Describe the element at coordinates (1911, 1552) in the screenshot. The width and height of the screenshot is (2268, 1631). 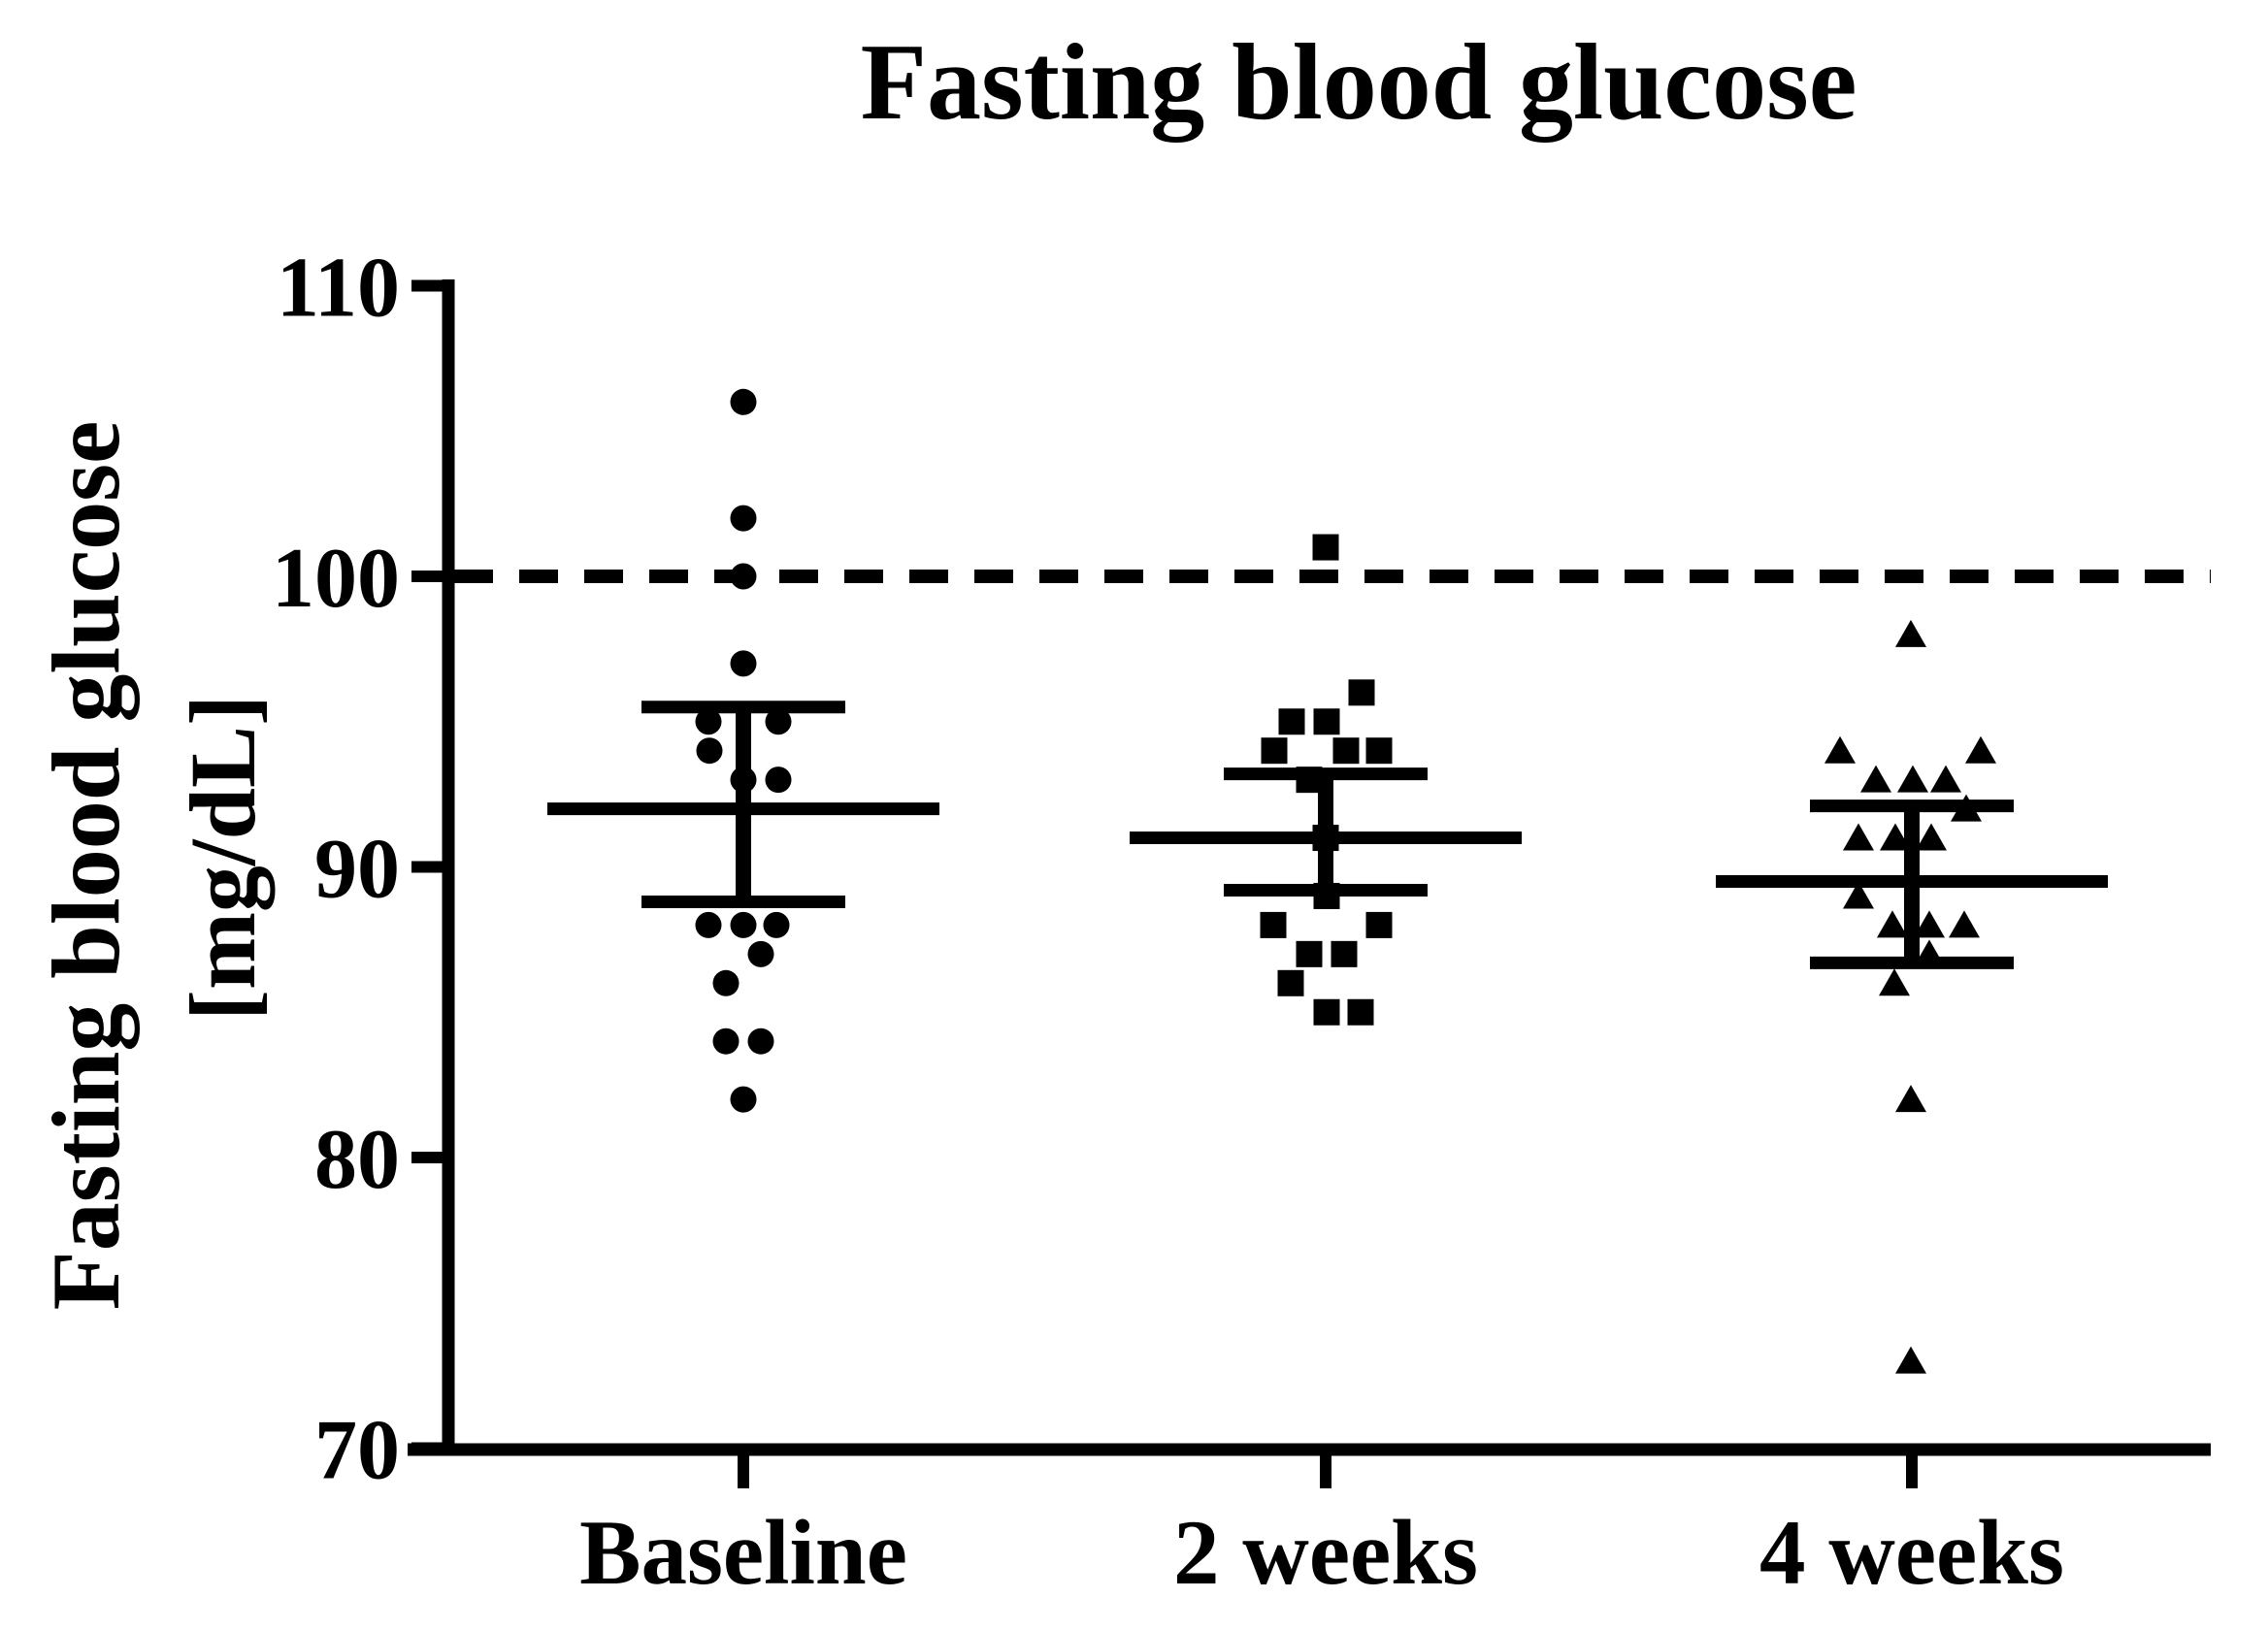
I see `x-tick-label-4-weeks: 4 weeks` at that location.